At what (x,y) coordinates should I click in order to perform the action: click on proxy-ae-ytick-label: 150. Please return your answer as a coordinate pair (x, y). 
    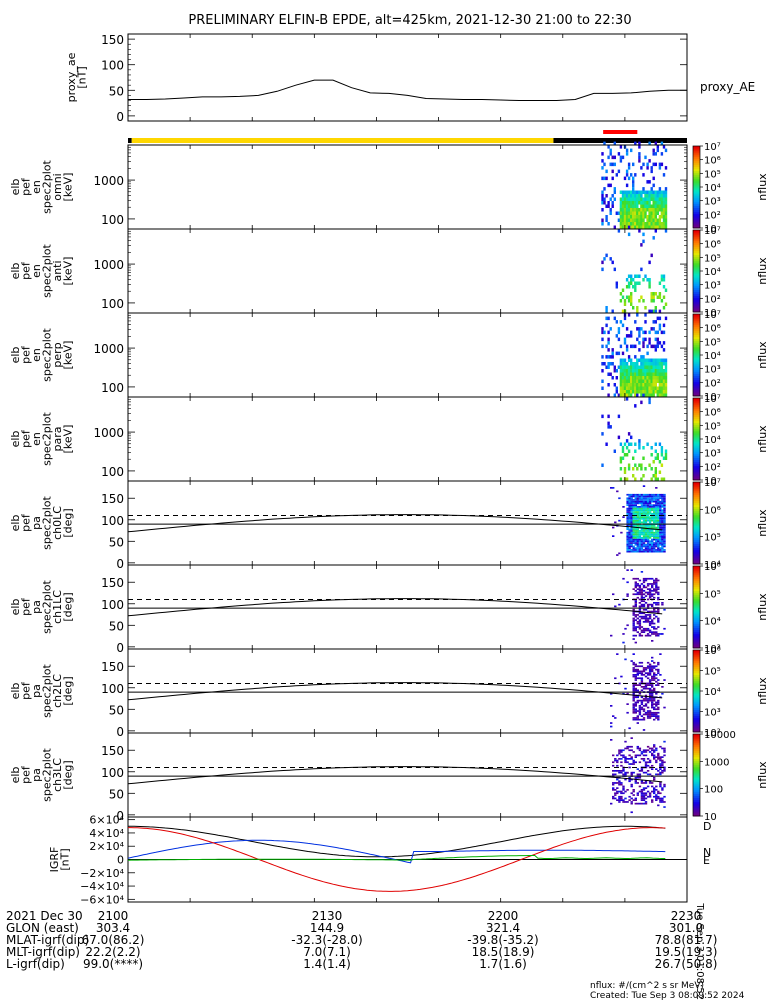
    Looking at the image, I should click on (112, 40).